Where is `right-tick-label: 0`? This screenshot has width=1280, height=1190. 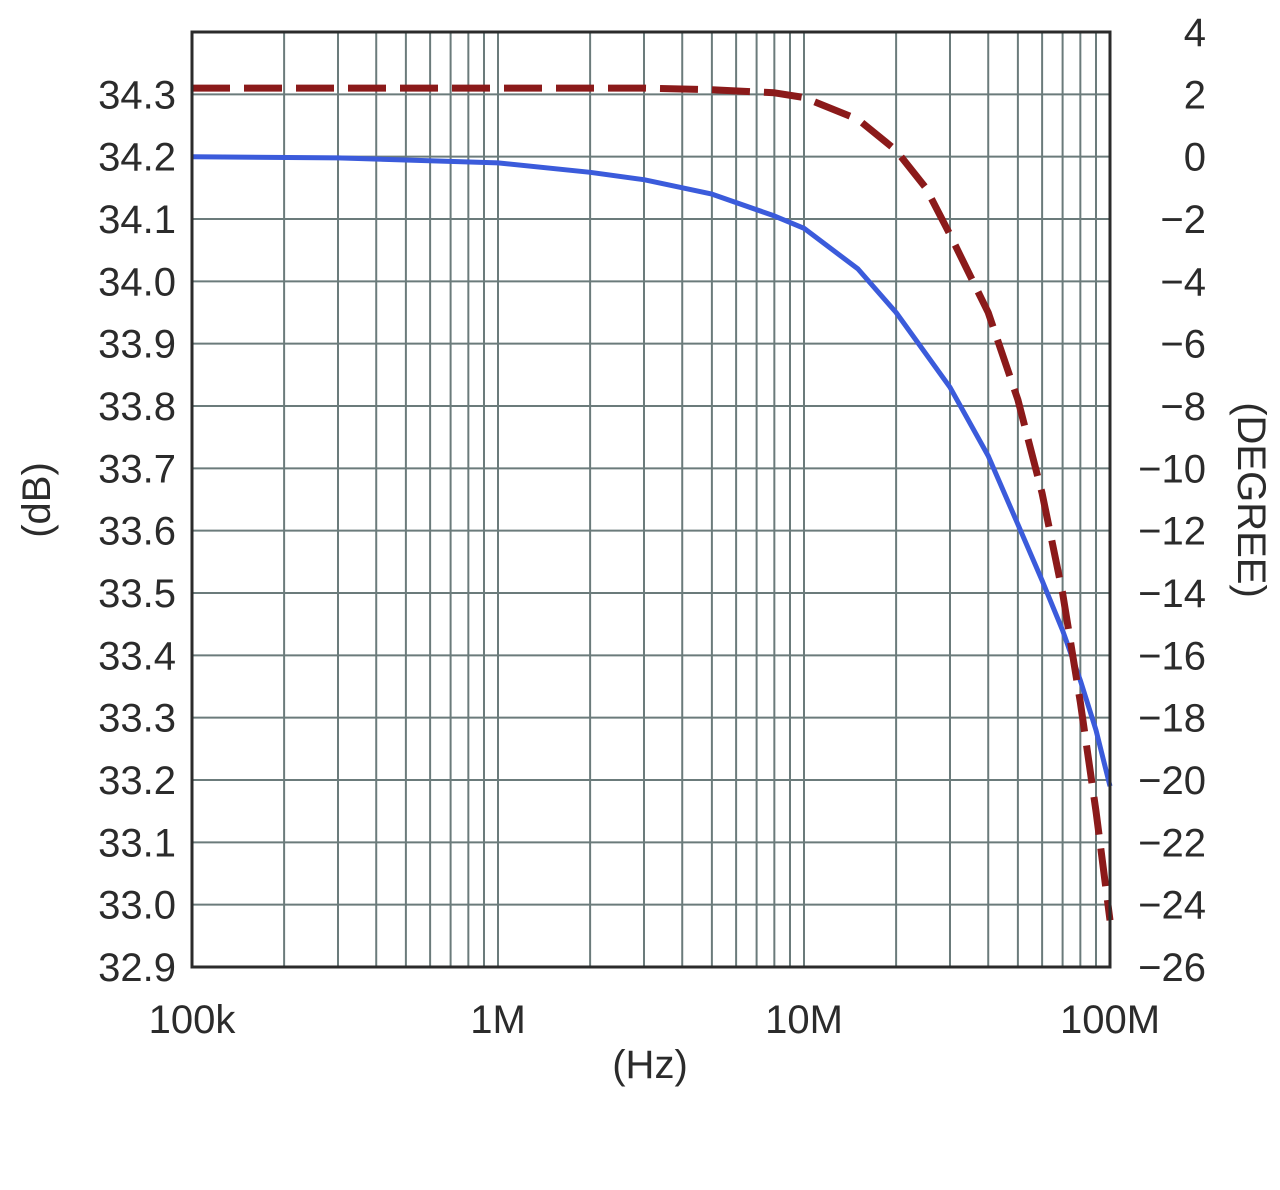
right-tick-label: 0 is located at coordinates (1195, 158).